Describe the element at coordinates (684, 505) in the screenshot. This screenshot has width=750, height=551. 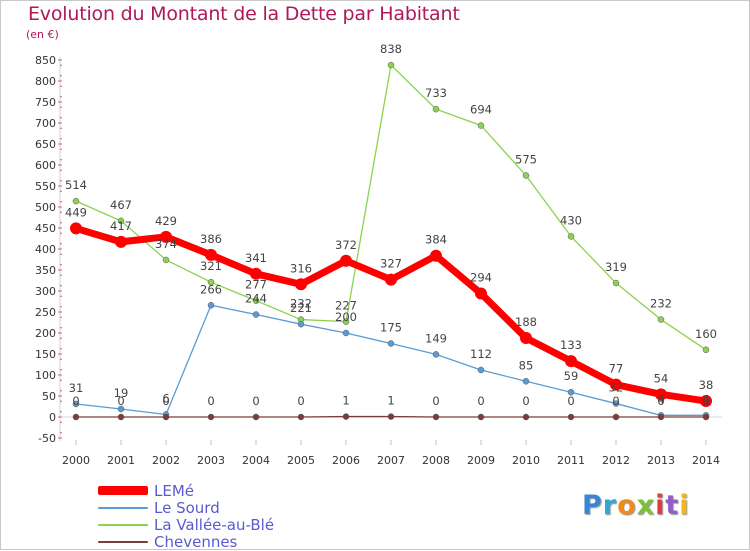
I see `brand-letter: i` at that location.